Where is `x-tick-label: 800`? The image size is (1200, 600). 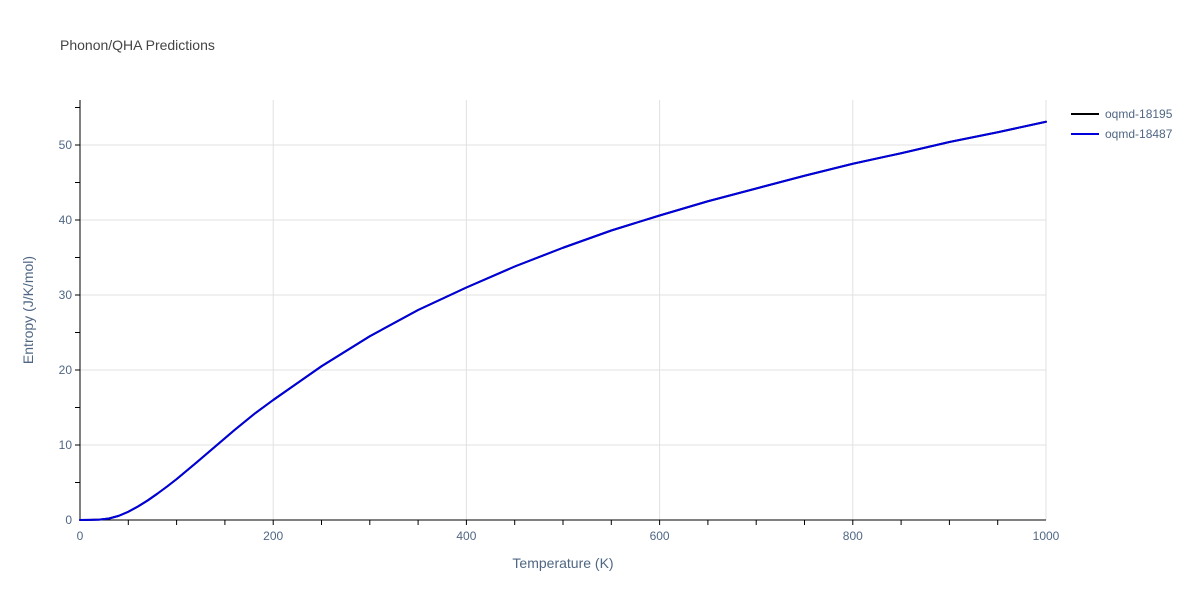
x-tick-label: 800 is located at coordinates (853, 536).